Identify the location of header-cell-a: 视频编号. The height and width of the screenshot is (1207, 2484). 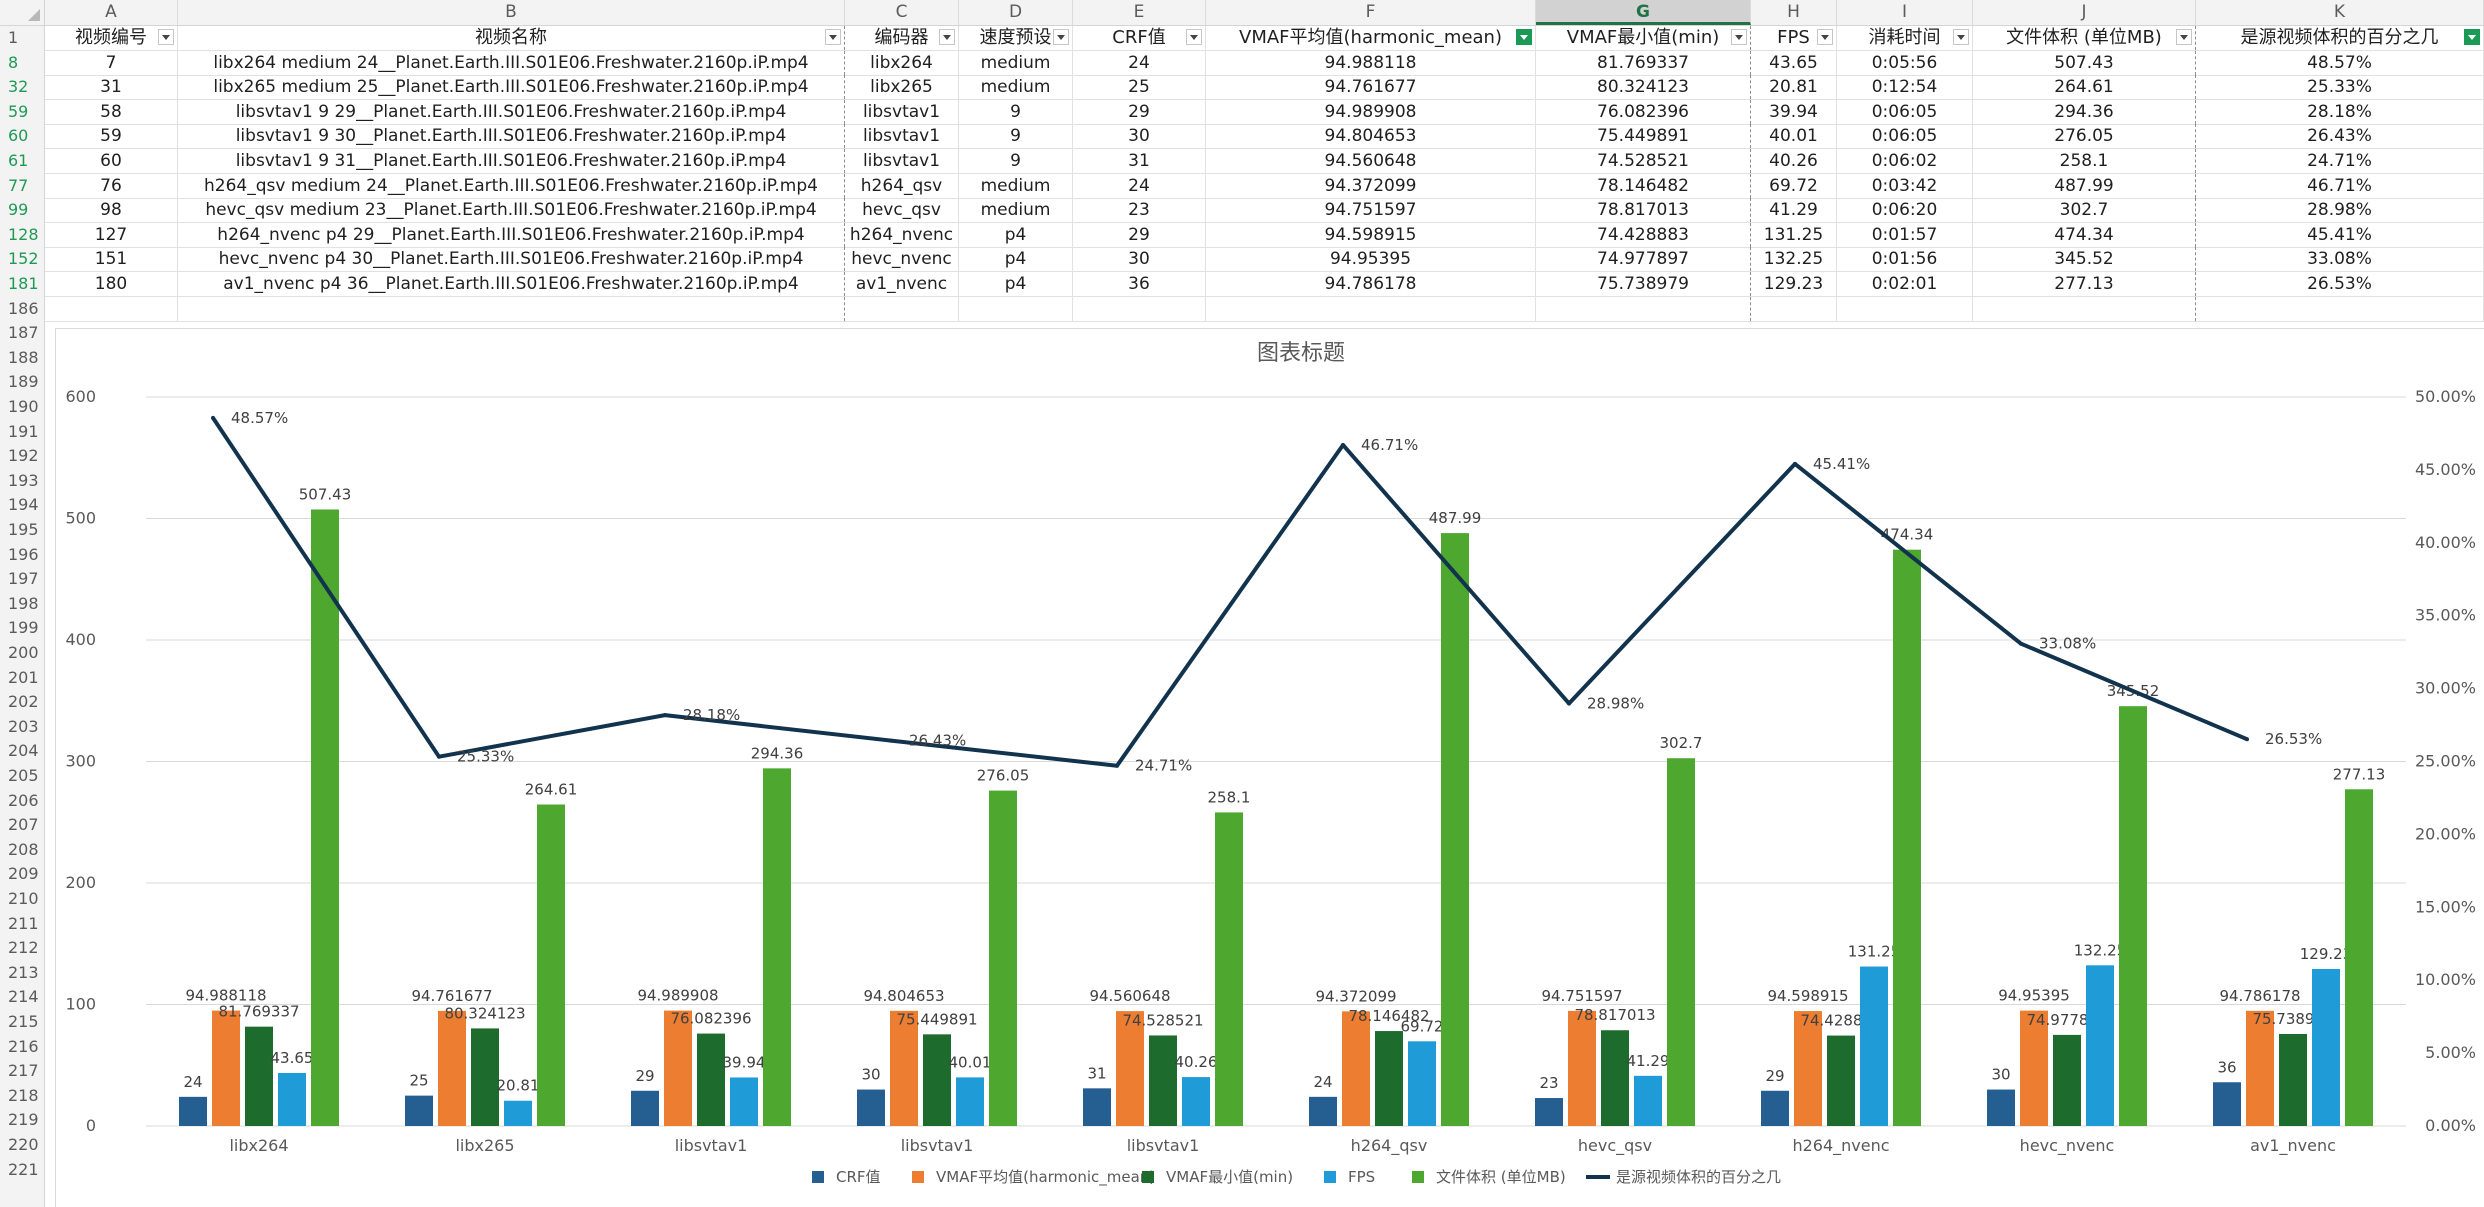
(111, 38).